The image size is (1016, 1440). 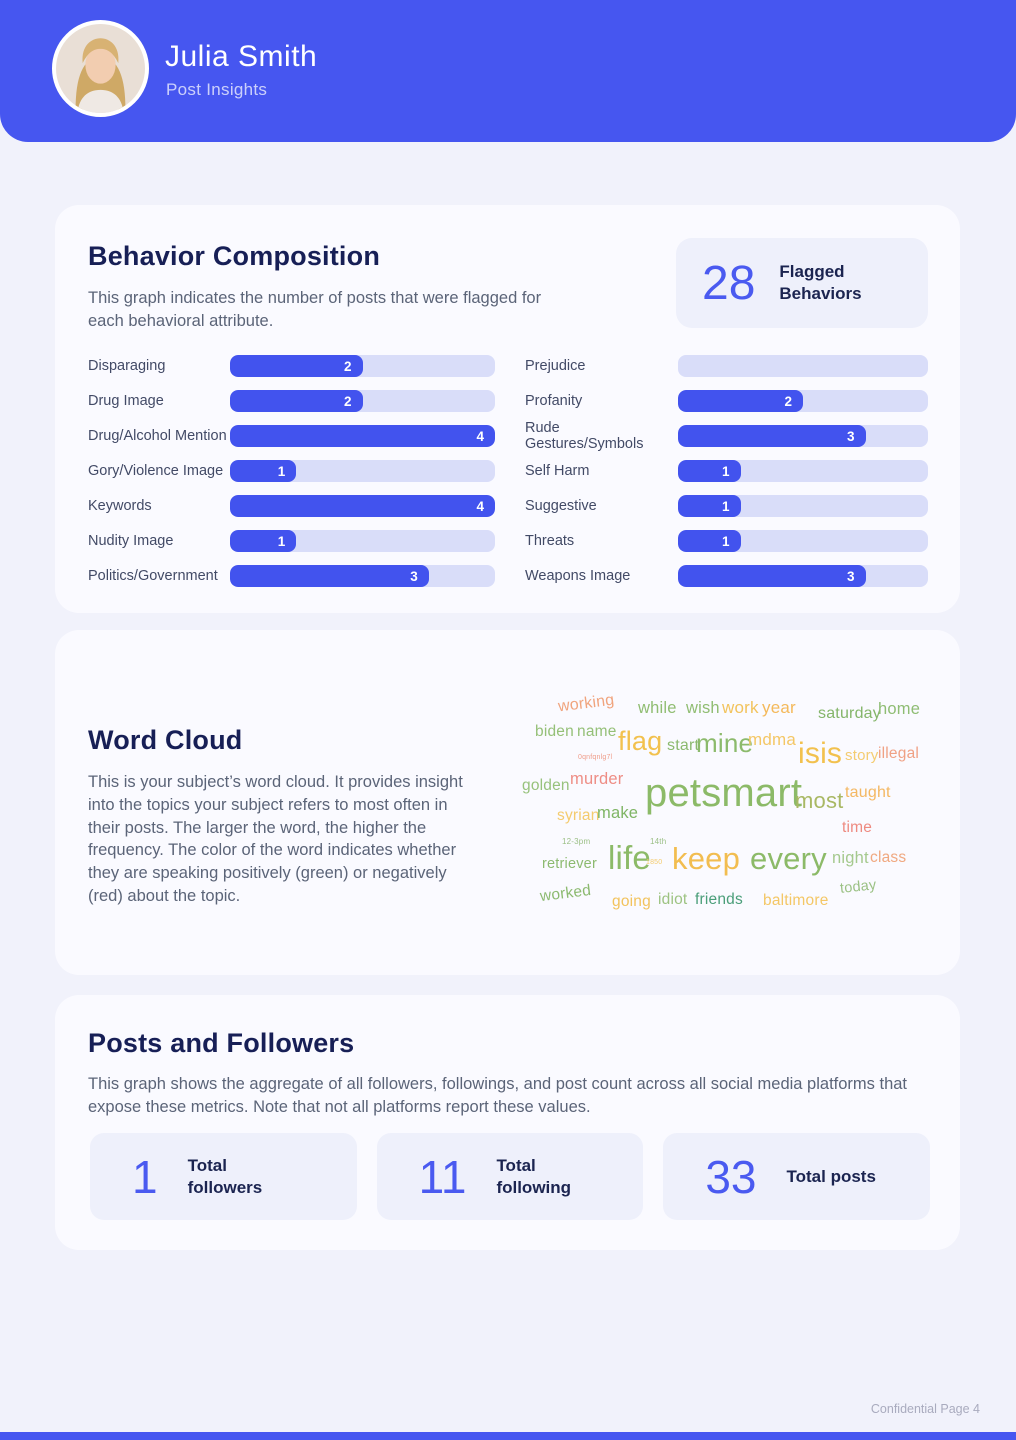 I want to click on behavior-title: Behavior Composition, so click(x=234, y=256).